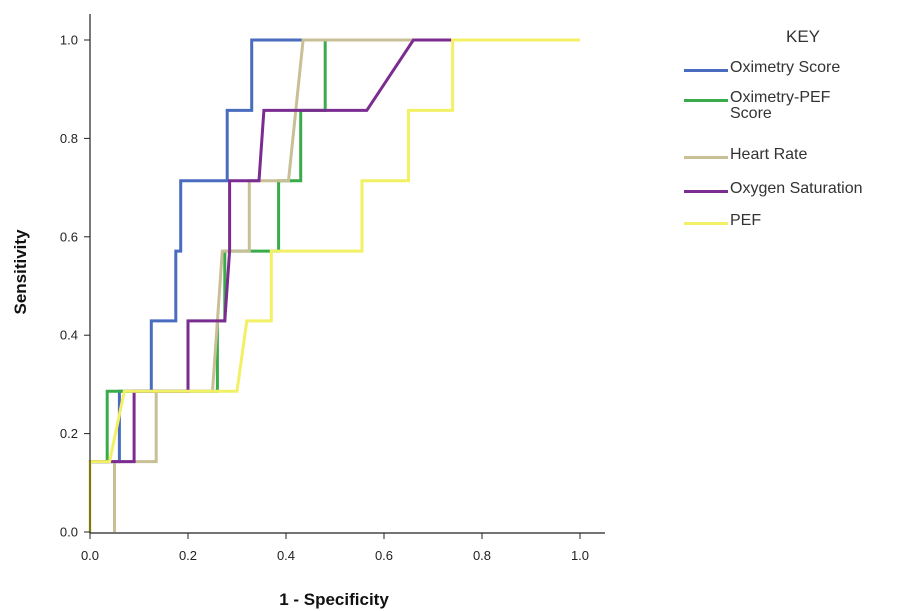  Describe the element at coordinates (335, 548) in the screenshot. I see `x-ticks: 0.0 0.2 0.4 0.6 0.8 1.0` at that location.